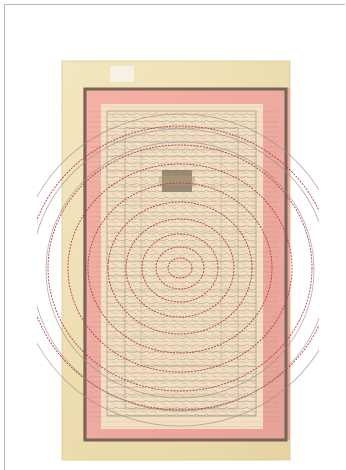  I want to click on paper-label, so click(122, 74).